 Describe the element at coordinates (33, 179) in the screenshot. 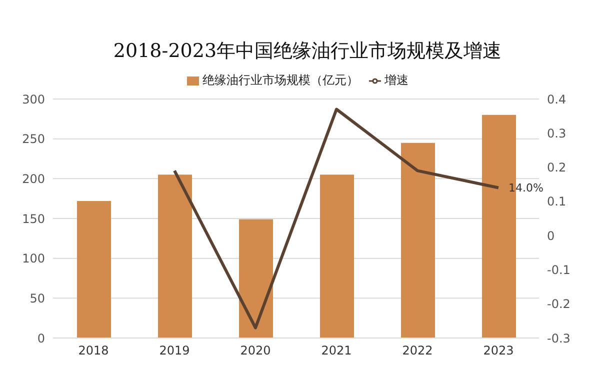

I see `y-tick-label: 200` at that location.